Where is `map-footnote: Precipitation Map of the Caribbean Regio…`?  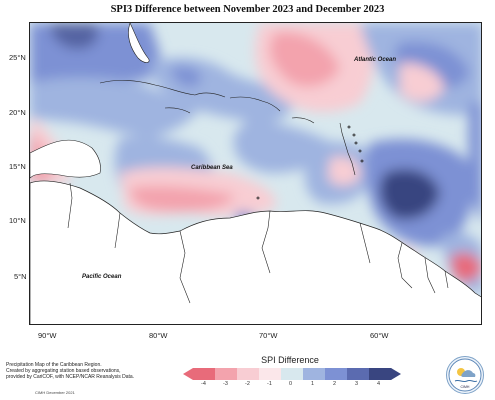
map-footnote: Precipitation Map of the Caribbean Regio… is located at coordinates (81, 371).